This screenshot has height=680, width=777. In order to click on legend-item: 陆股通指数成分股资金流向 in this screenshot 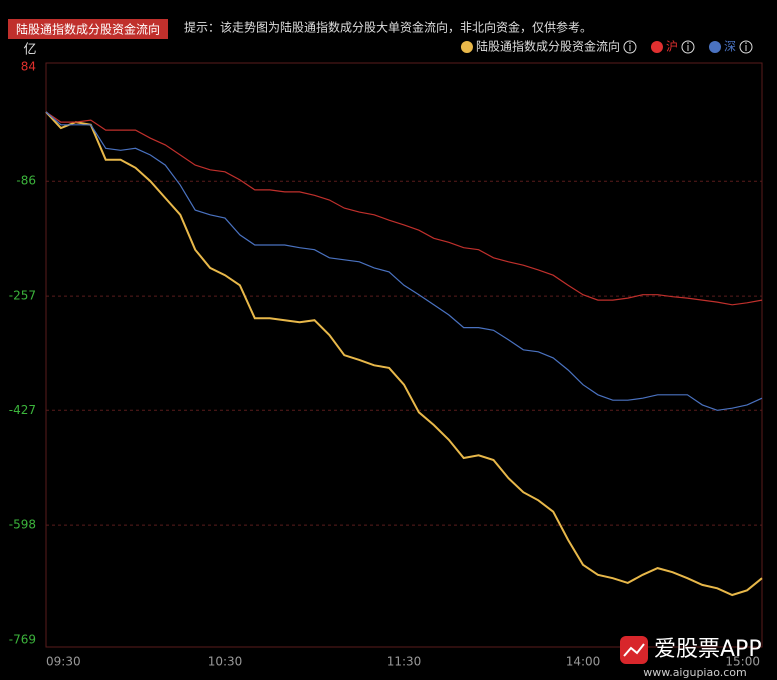, I will do `click(548, 46)`.